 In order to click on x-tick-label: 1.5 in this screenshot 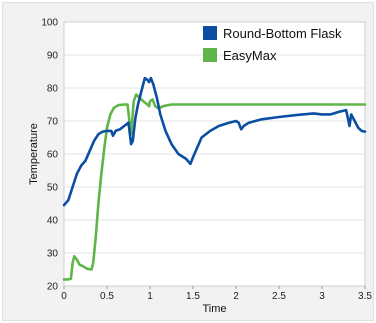, I will do `click(193, 296)`.